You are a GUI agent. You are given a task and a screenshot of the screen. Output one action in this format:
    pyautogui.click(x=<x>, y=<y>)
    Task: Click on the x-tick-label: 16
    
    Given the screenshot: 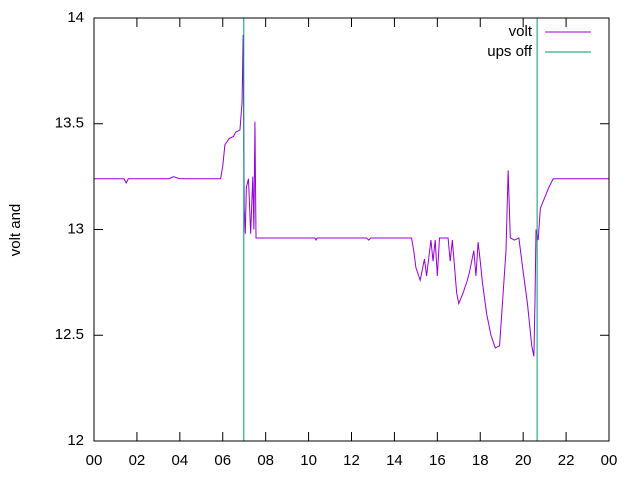 What is the action you would take?
    pyautogui.click(x=437, y=460)
    